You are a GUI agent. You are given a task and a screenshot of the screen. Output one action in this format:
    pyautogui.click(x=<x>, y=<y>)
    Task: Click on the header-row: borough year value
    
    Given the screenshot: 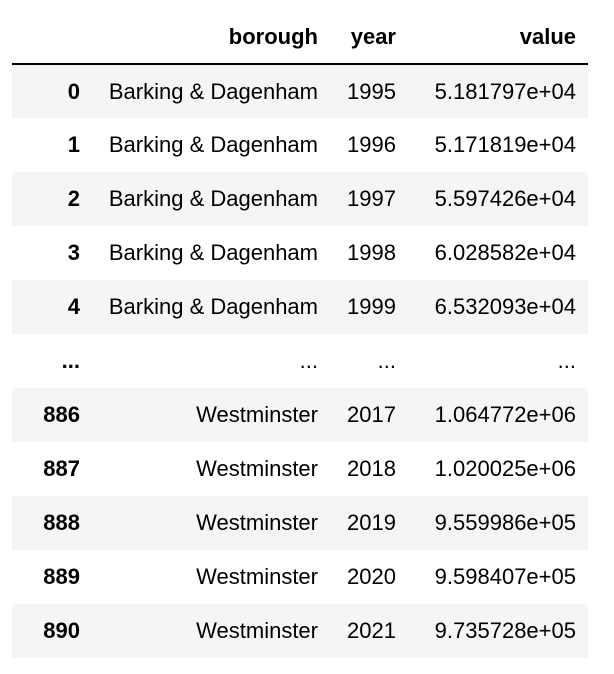 What is the action you would take?
    pyautogui.click(x=300, y=37)
    